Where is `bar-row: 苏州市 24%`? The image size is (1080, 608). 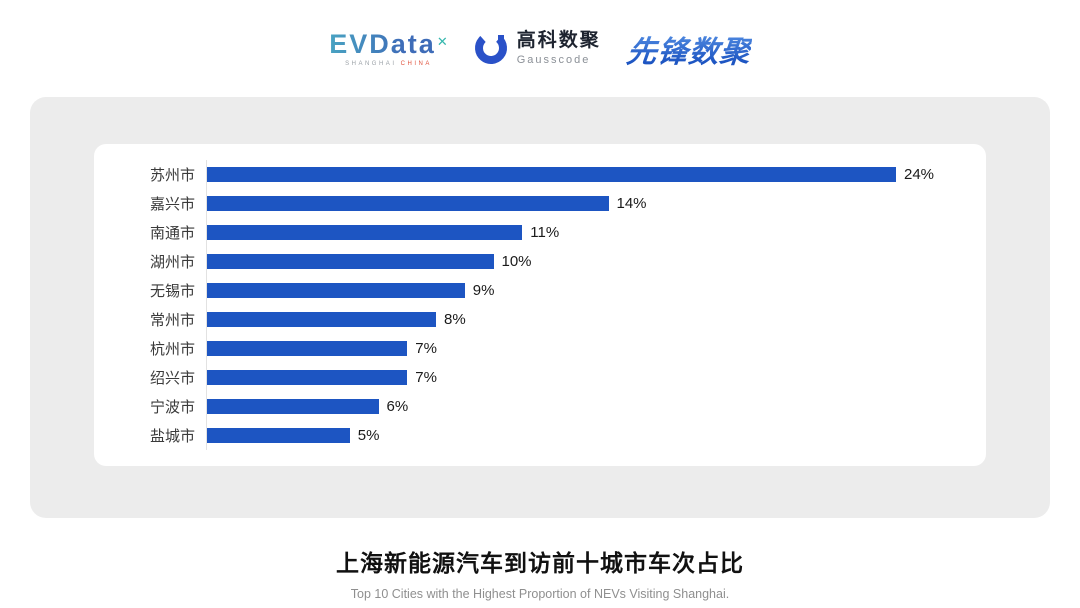
bar-row: 苏州市 24% is located at coordinates (553, 174).